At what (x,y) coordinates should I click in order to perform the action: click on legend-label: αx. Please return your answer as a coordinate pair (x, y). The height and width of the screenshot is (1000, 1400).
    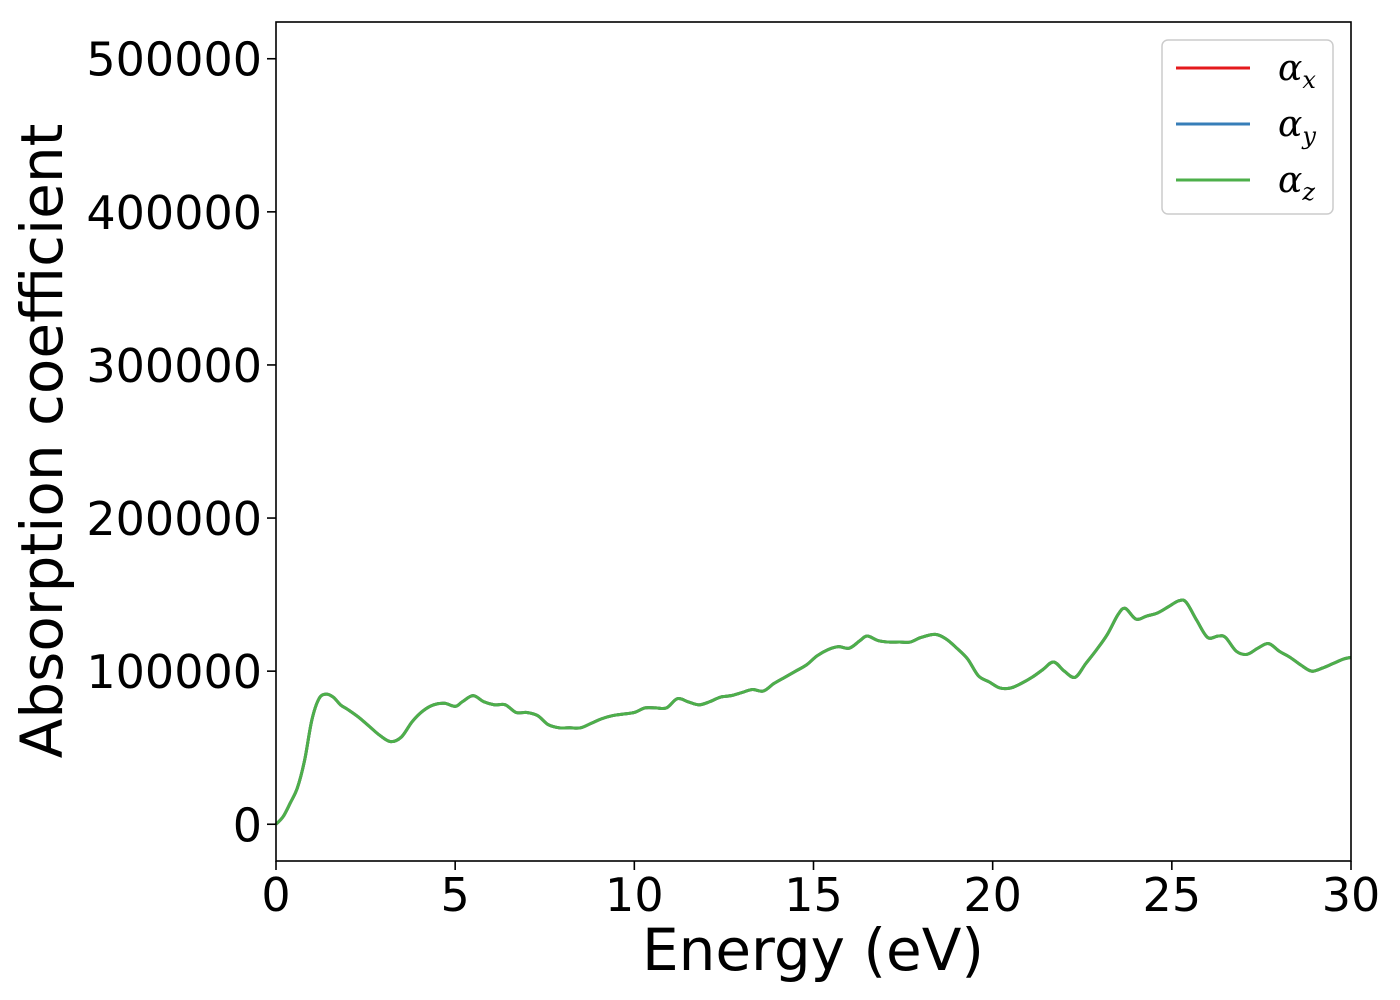
    Looking at the image, I should click on (1297, 71).